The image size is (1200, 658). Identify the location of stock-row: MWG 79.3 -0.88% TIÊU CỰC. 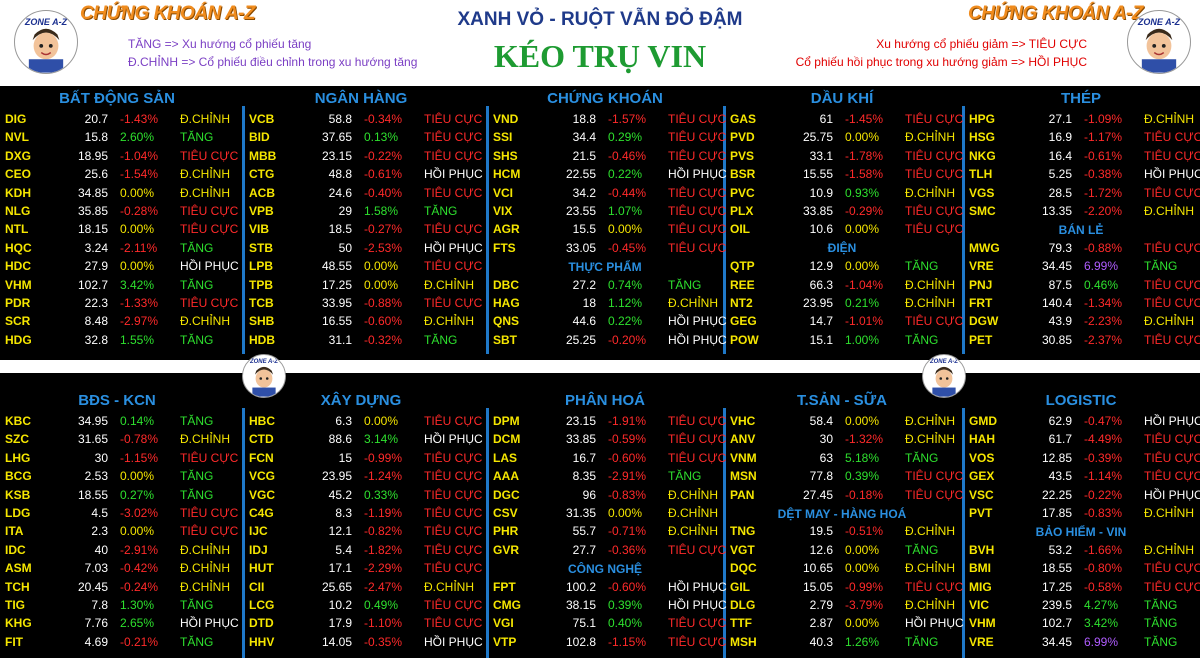
(1083, 248).